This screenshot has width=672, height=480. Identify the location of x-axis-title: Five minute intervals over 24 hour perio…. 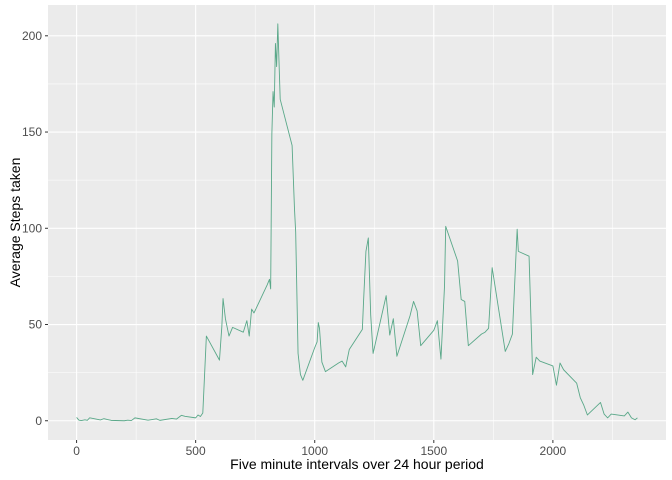
(357, 464).